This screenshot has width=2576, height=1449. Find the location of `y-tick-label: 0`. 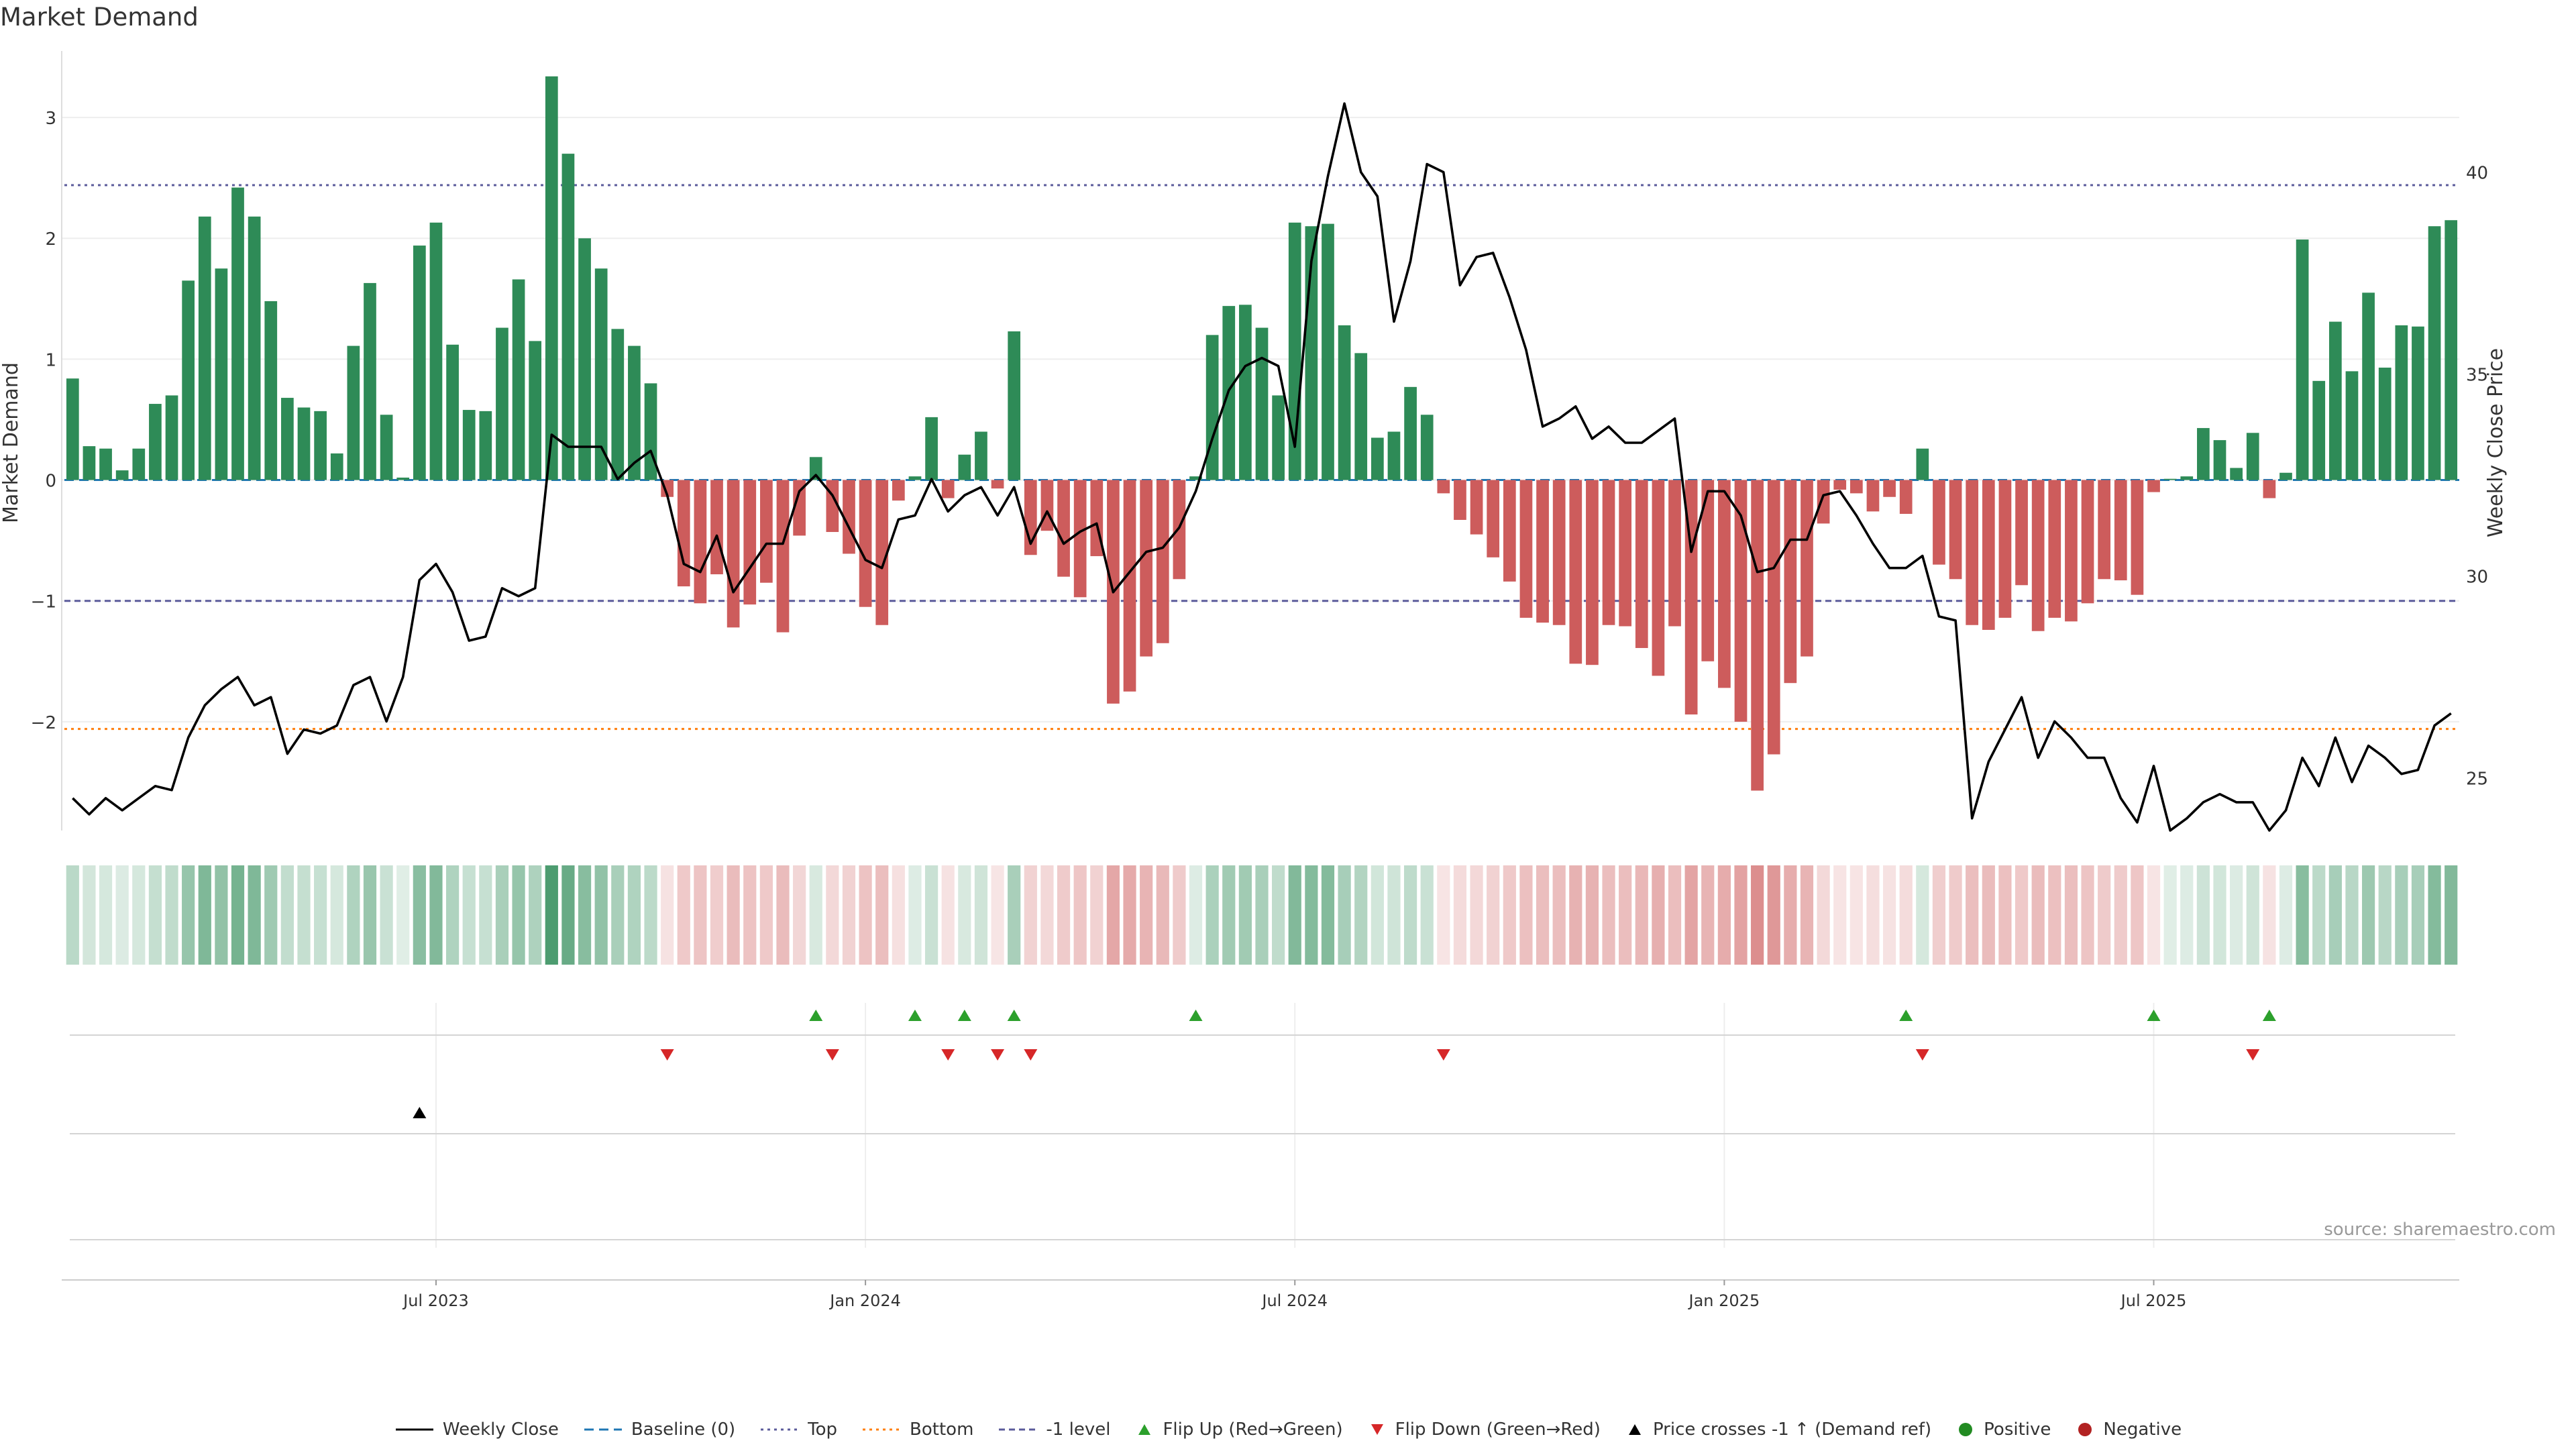

y-tick-label: 0 is located at coordinates (50, 482).